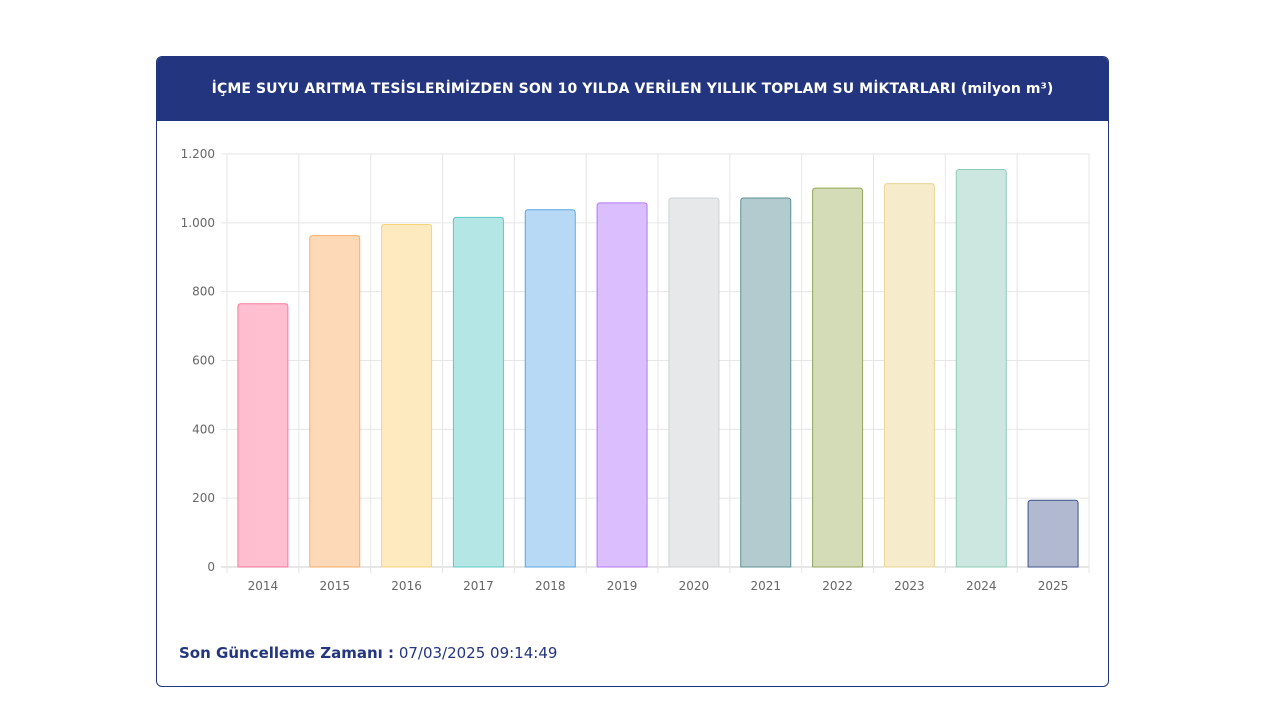 The image size is (1280, 720). What do you see at coordinates (198, 223) in the screenshot?
I see `y-tick-label: 1.000` at bounding box center [198, 223].